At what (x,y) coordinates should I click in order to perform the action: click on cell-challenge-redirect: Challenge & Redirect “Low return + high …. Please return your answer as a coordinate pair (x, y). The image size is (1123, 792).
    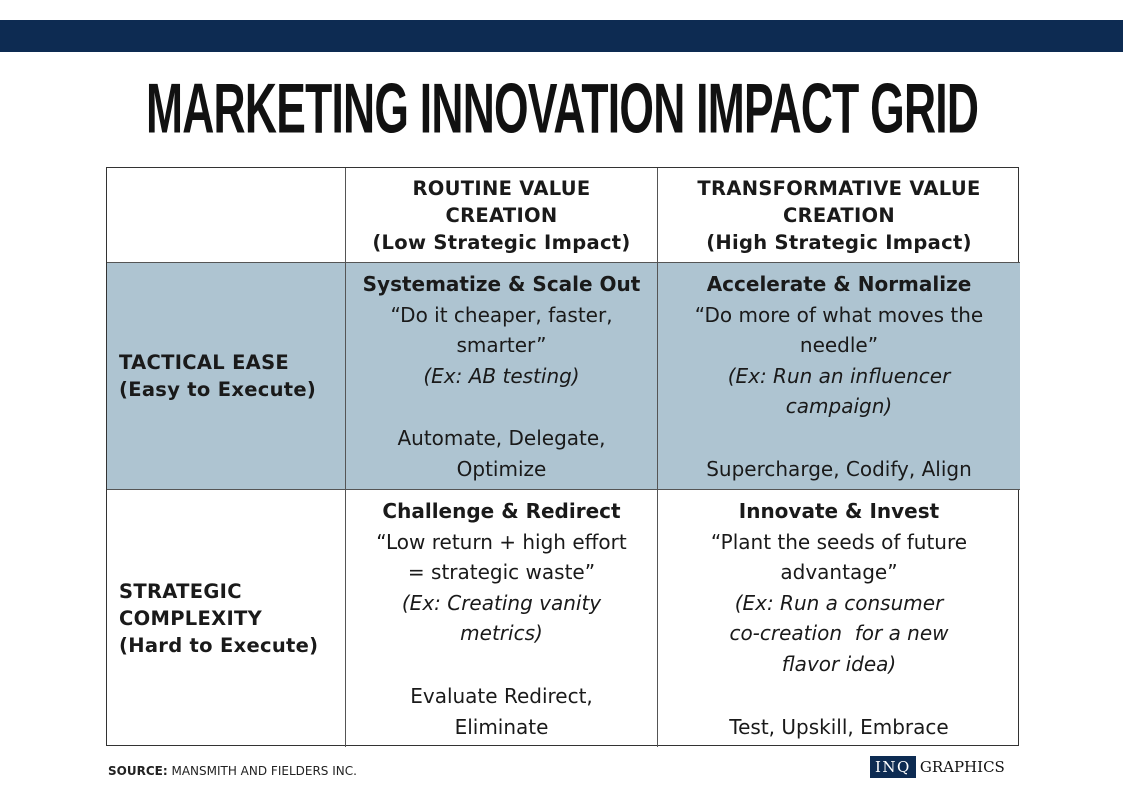
    Looking at the image, I should click on (502, 618).